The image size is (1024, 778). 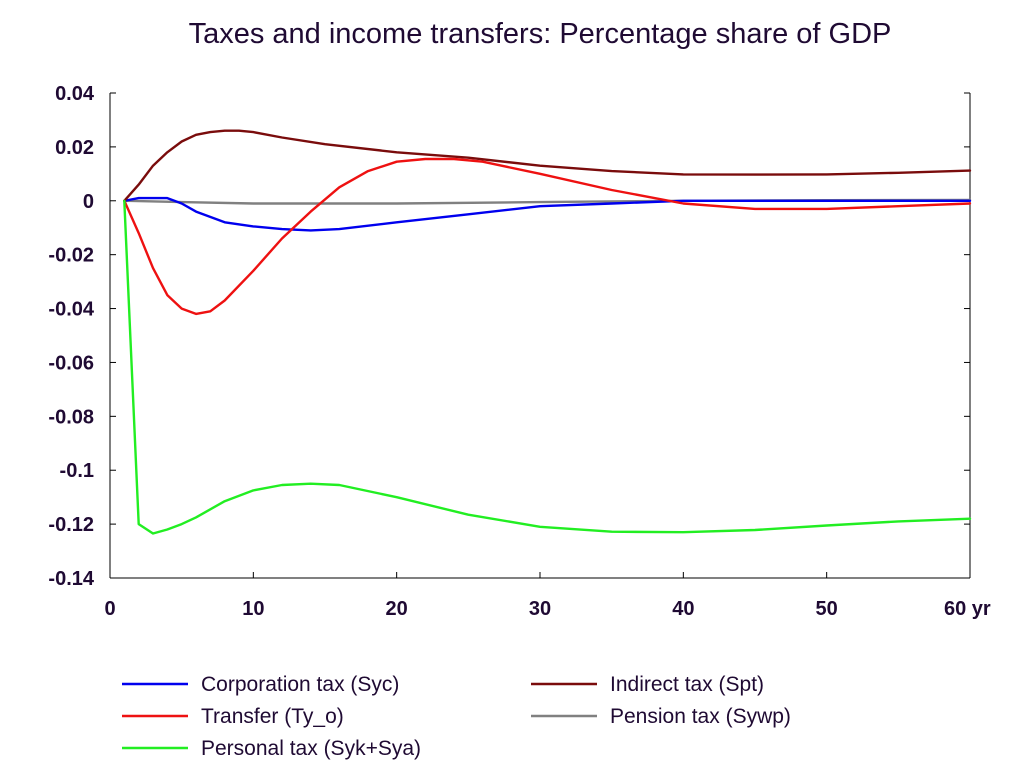 I want to click on y-tick-label: 0, so click(x=88, y=202).